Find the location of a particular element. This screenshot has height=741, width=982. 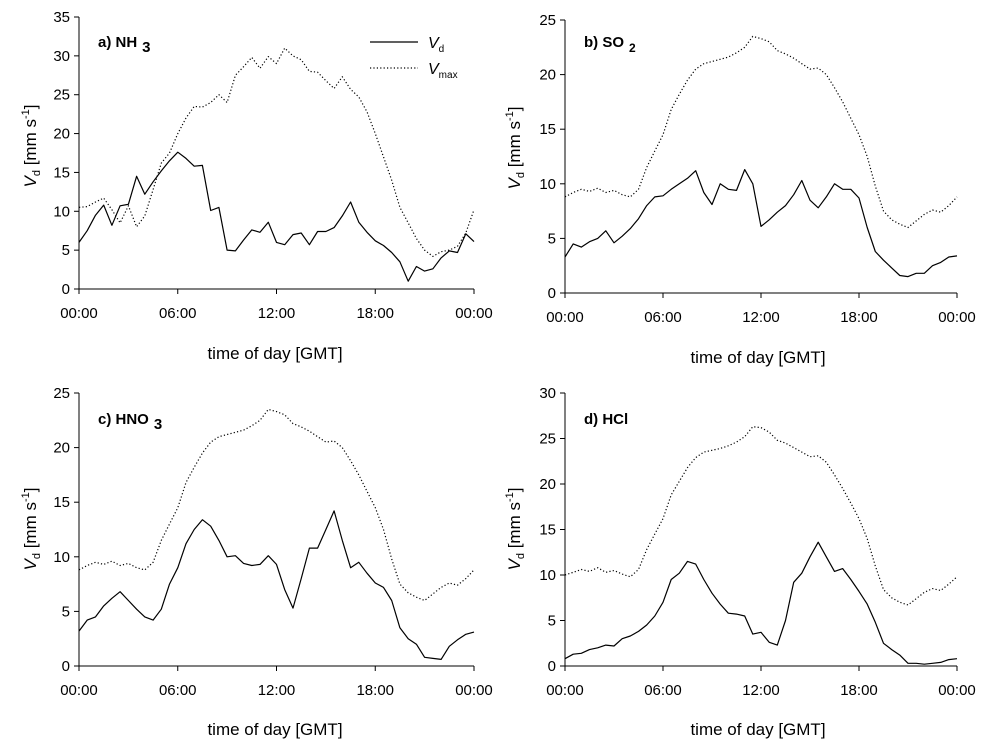

y-tick-label-d: 30 is located at coordinates (547, 393).